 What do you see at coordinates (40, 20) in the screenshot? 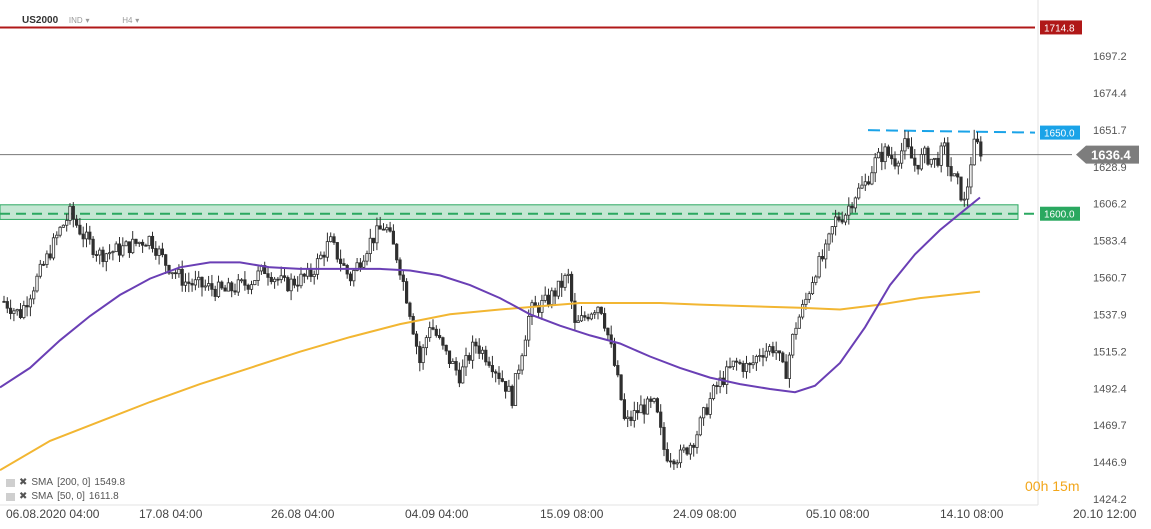
I see `symbol-label: US2000` at bounding box center [40, 20].